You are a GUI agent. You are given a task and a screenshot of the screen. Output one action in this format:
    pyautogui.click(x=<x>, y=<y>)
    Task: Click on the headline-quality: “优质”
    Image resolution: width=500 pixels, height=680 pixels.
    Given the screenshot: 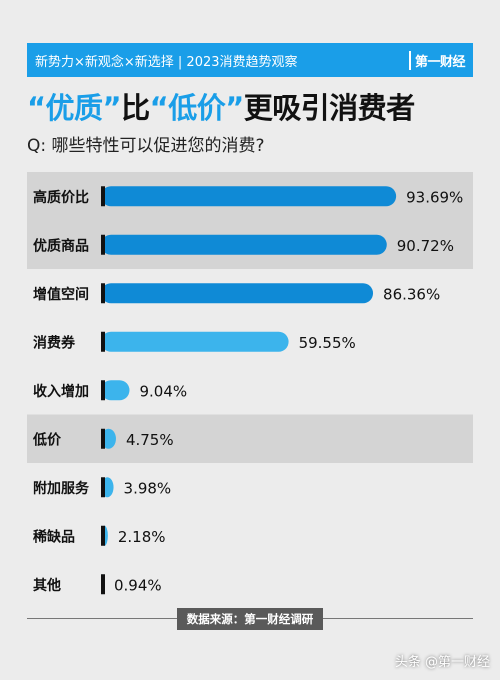 What is the action you would take?
    pyautogui.click(x=74, y=108)
    